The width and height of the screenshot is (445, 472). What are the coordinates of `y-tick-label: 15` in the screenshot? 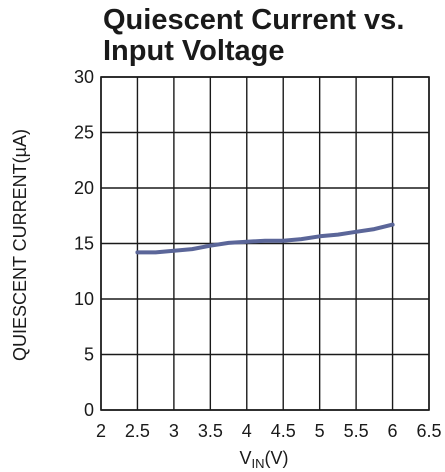 It's located at (84, 244).